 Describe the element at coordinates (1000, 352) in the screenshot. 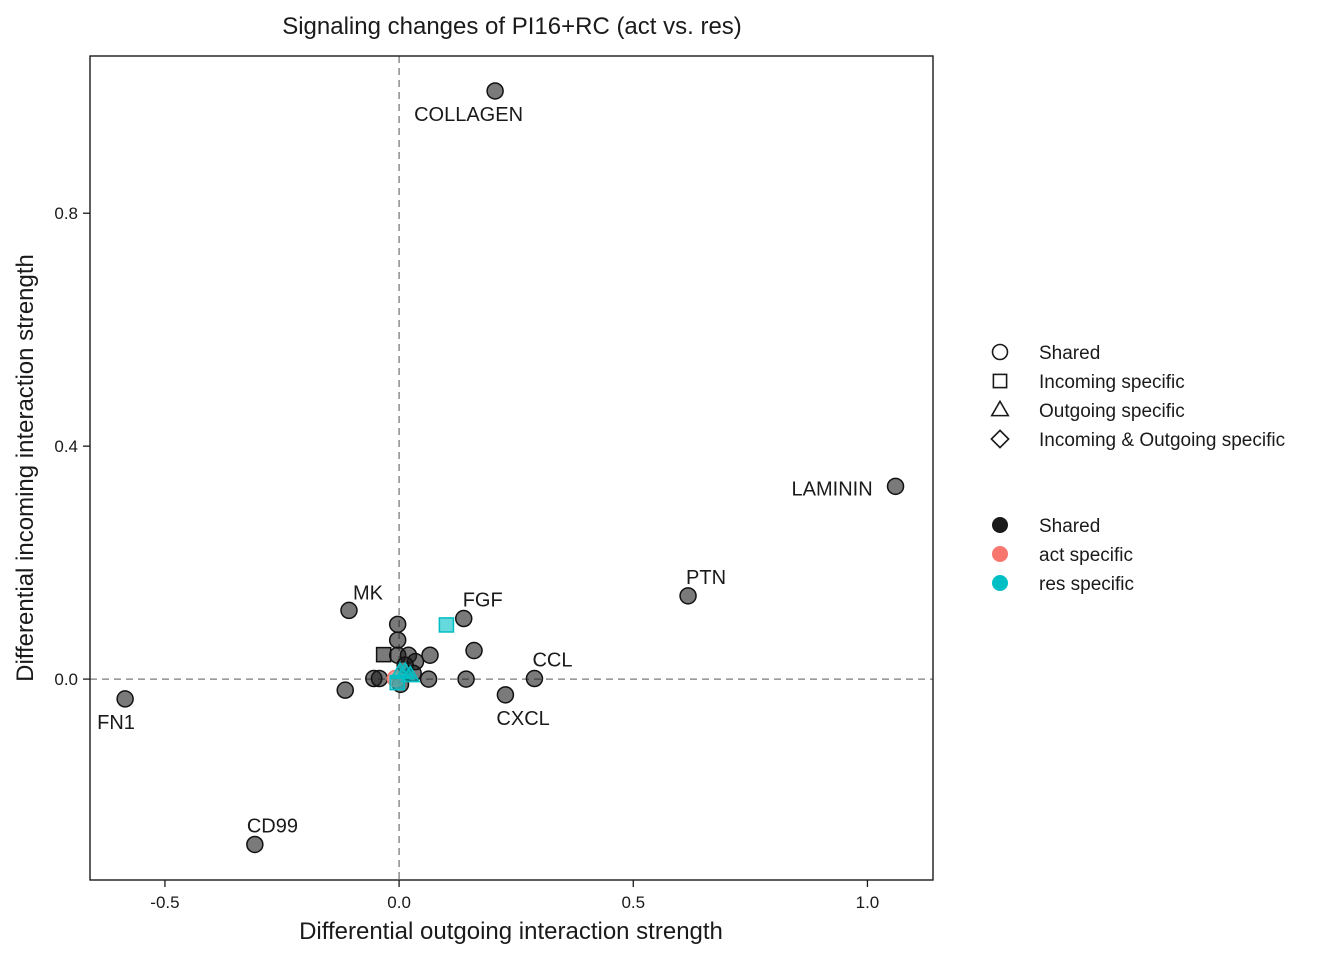

I see `legend-circle-key` at that location.